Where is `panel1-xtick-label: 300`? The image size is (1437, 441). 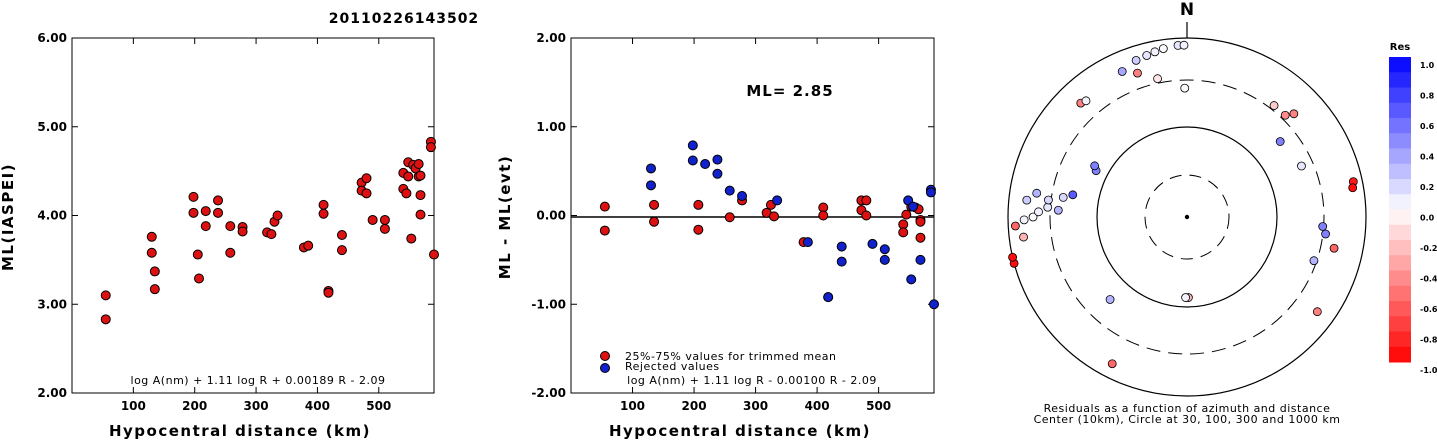 panel1-xtick-label: 300 is located at coordinates (256, 406).